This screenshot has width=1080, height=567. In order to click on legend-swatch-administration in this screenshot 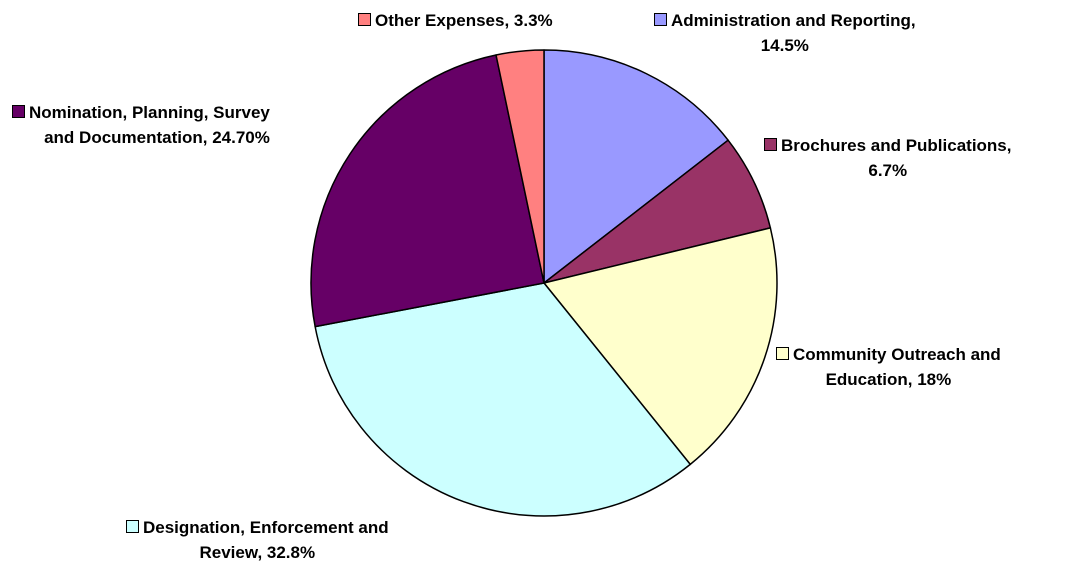, I will do `click(660, 19)`.